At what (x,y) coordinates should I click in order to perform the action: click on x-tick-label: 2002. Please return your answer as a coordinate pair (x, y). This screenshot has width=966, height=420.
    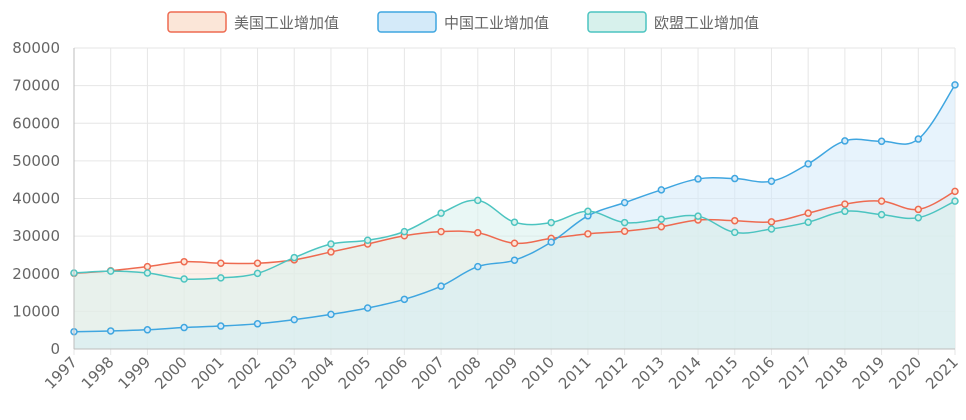
    Looking at the image, I should click on (245, 373).